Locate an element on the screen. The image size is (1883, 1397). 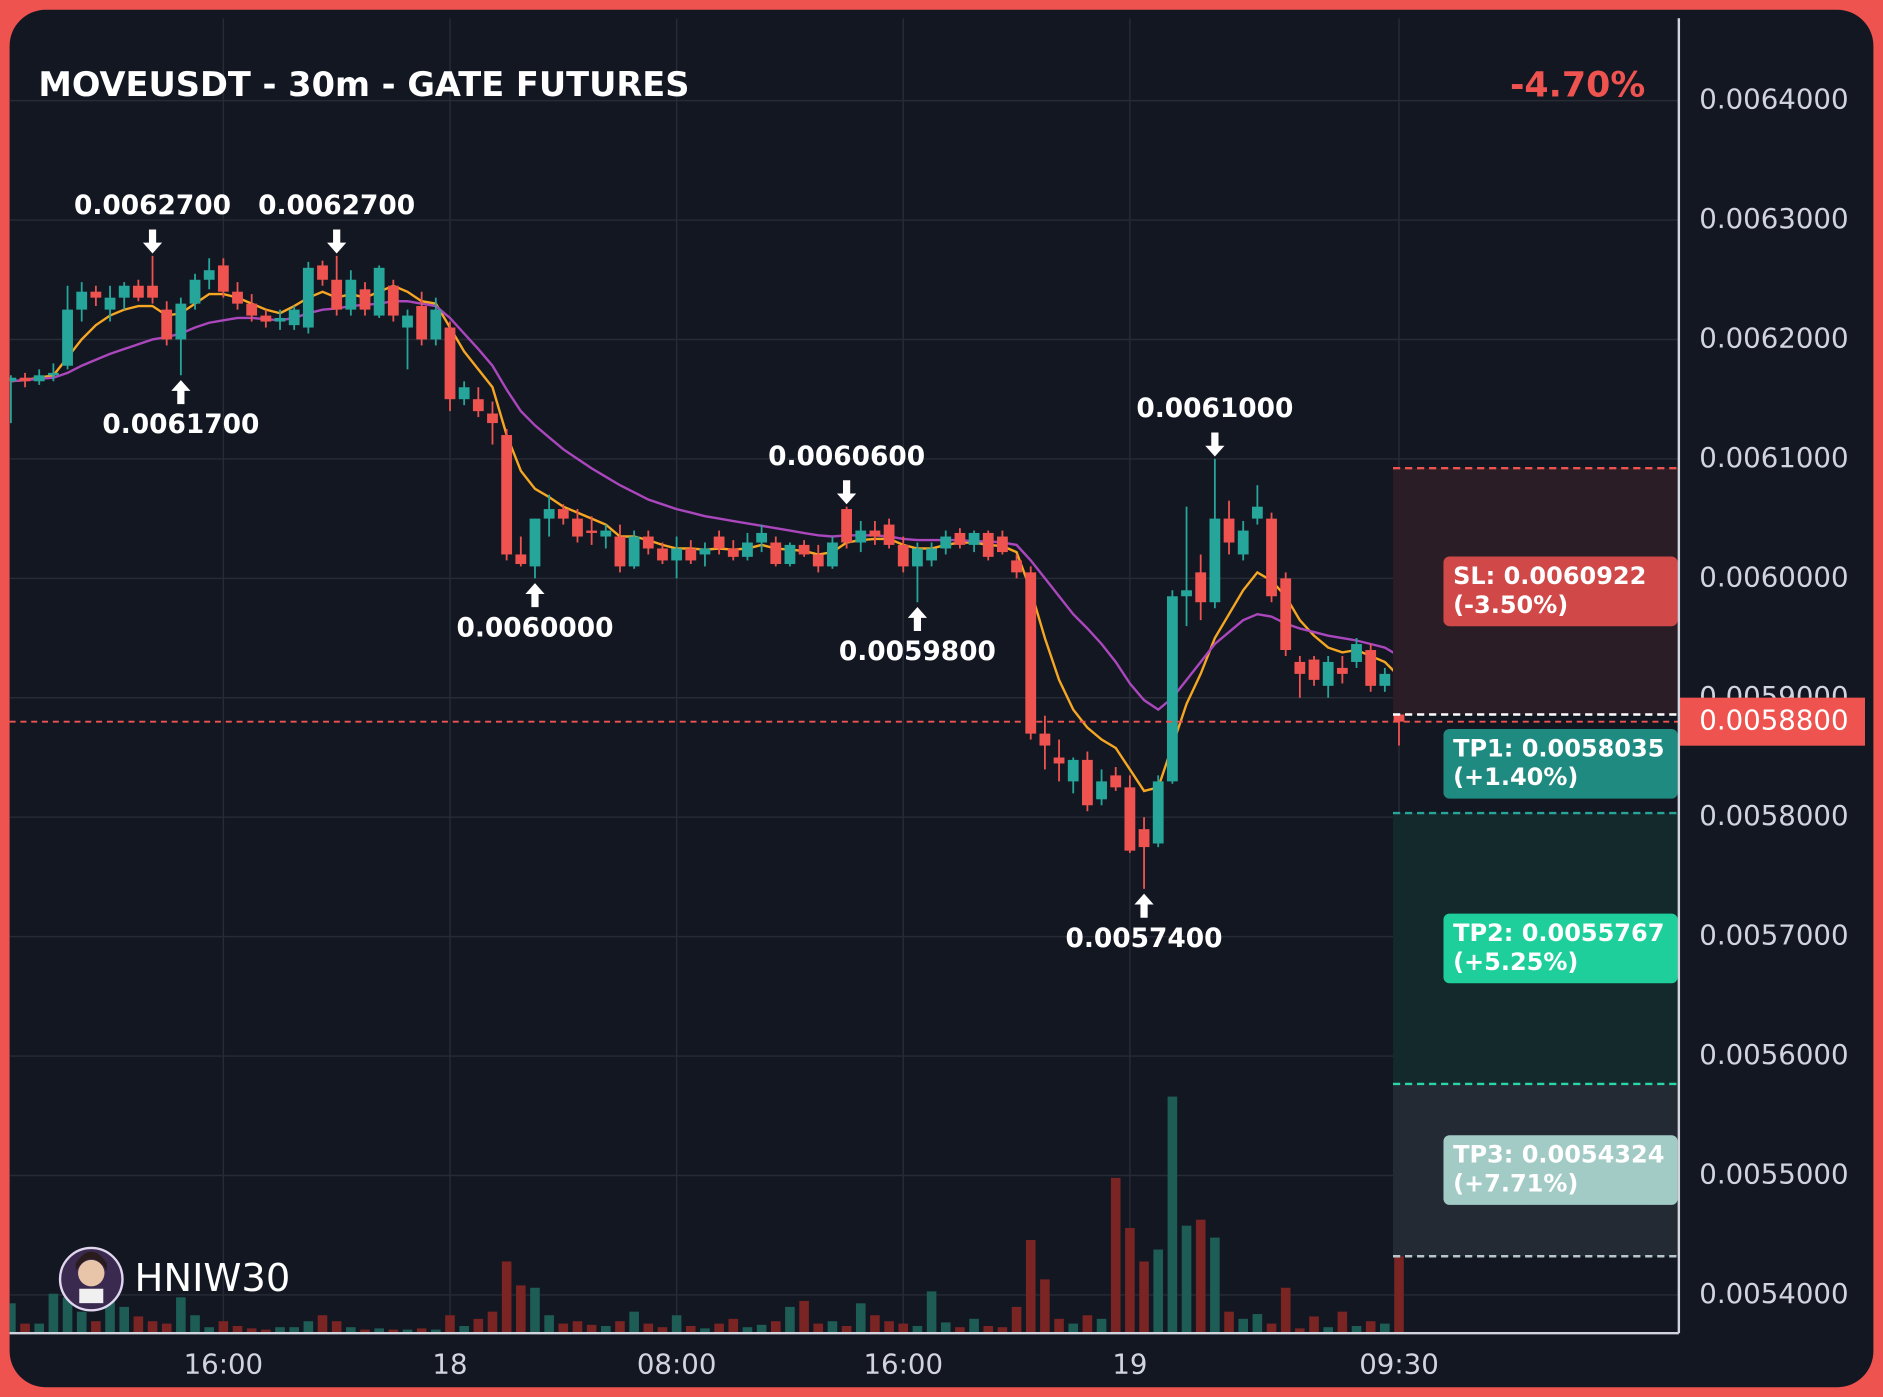
y-tick-label: 0.0061000 is located at coordinates (1773, 457).